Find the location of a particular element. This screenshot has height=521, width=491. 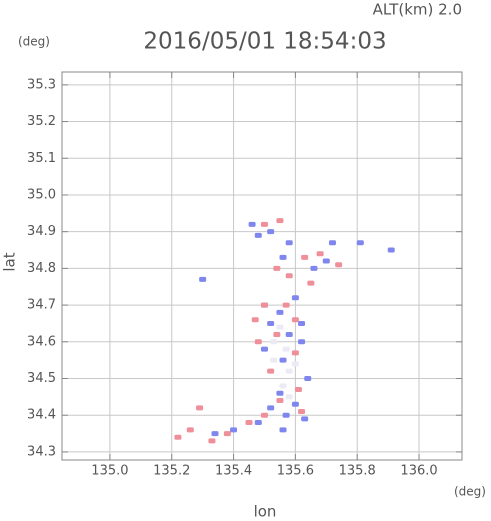

x-tick-label: 135.8 is located at coordinates (357, 471).